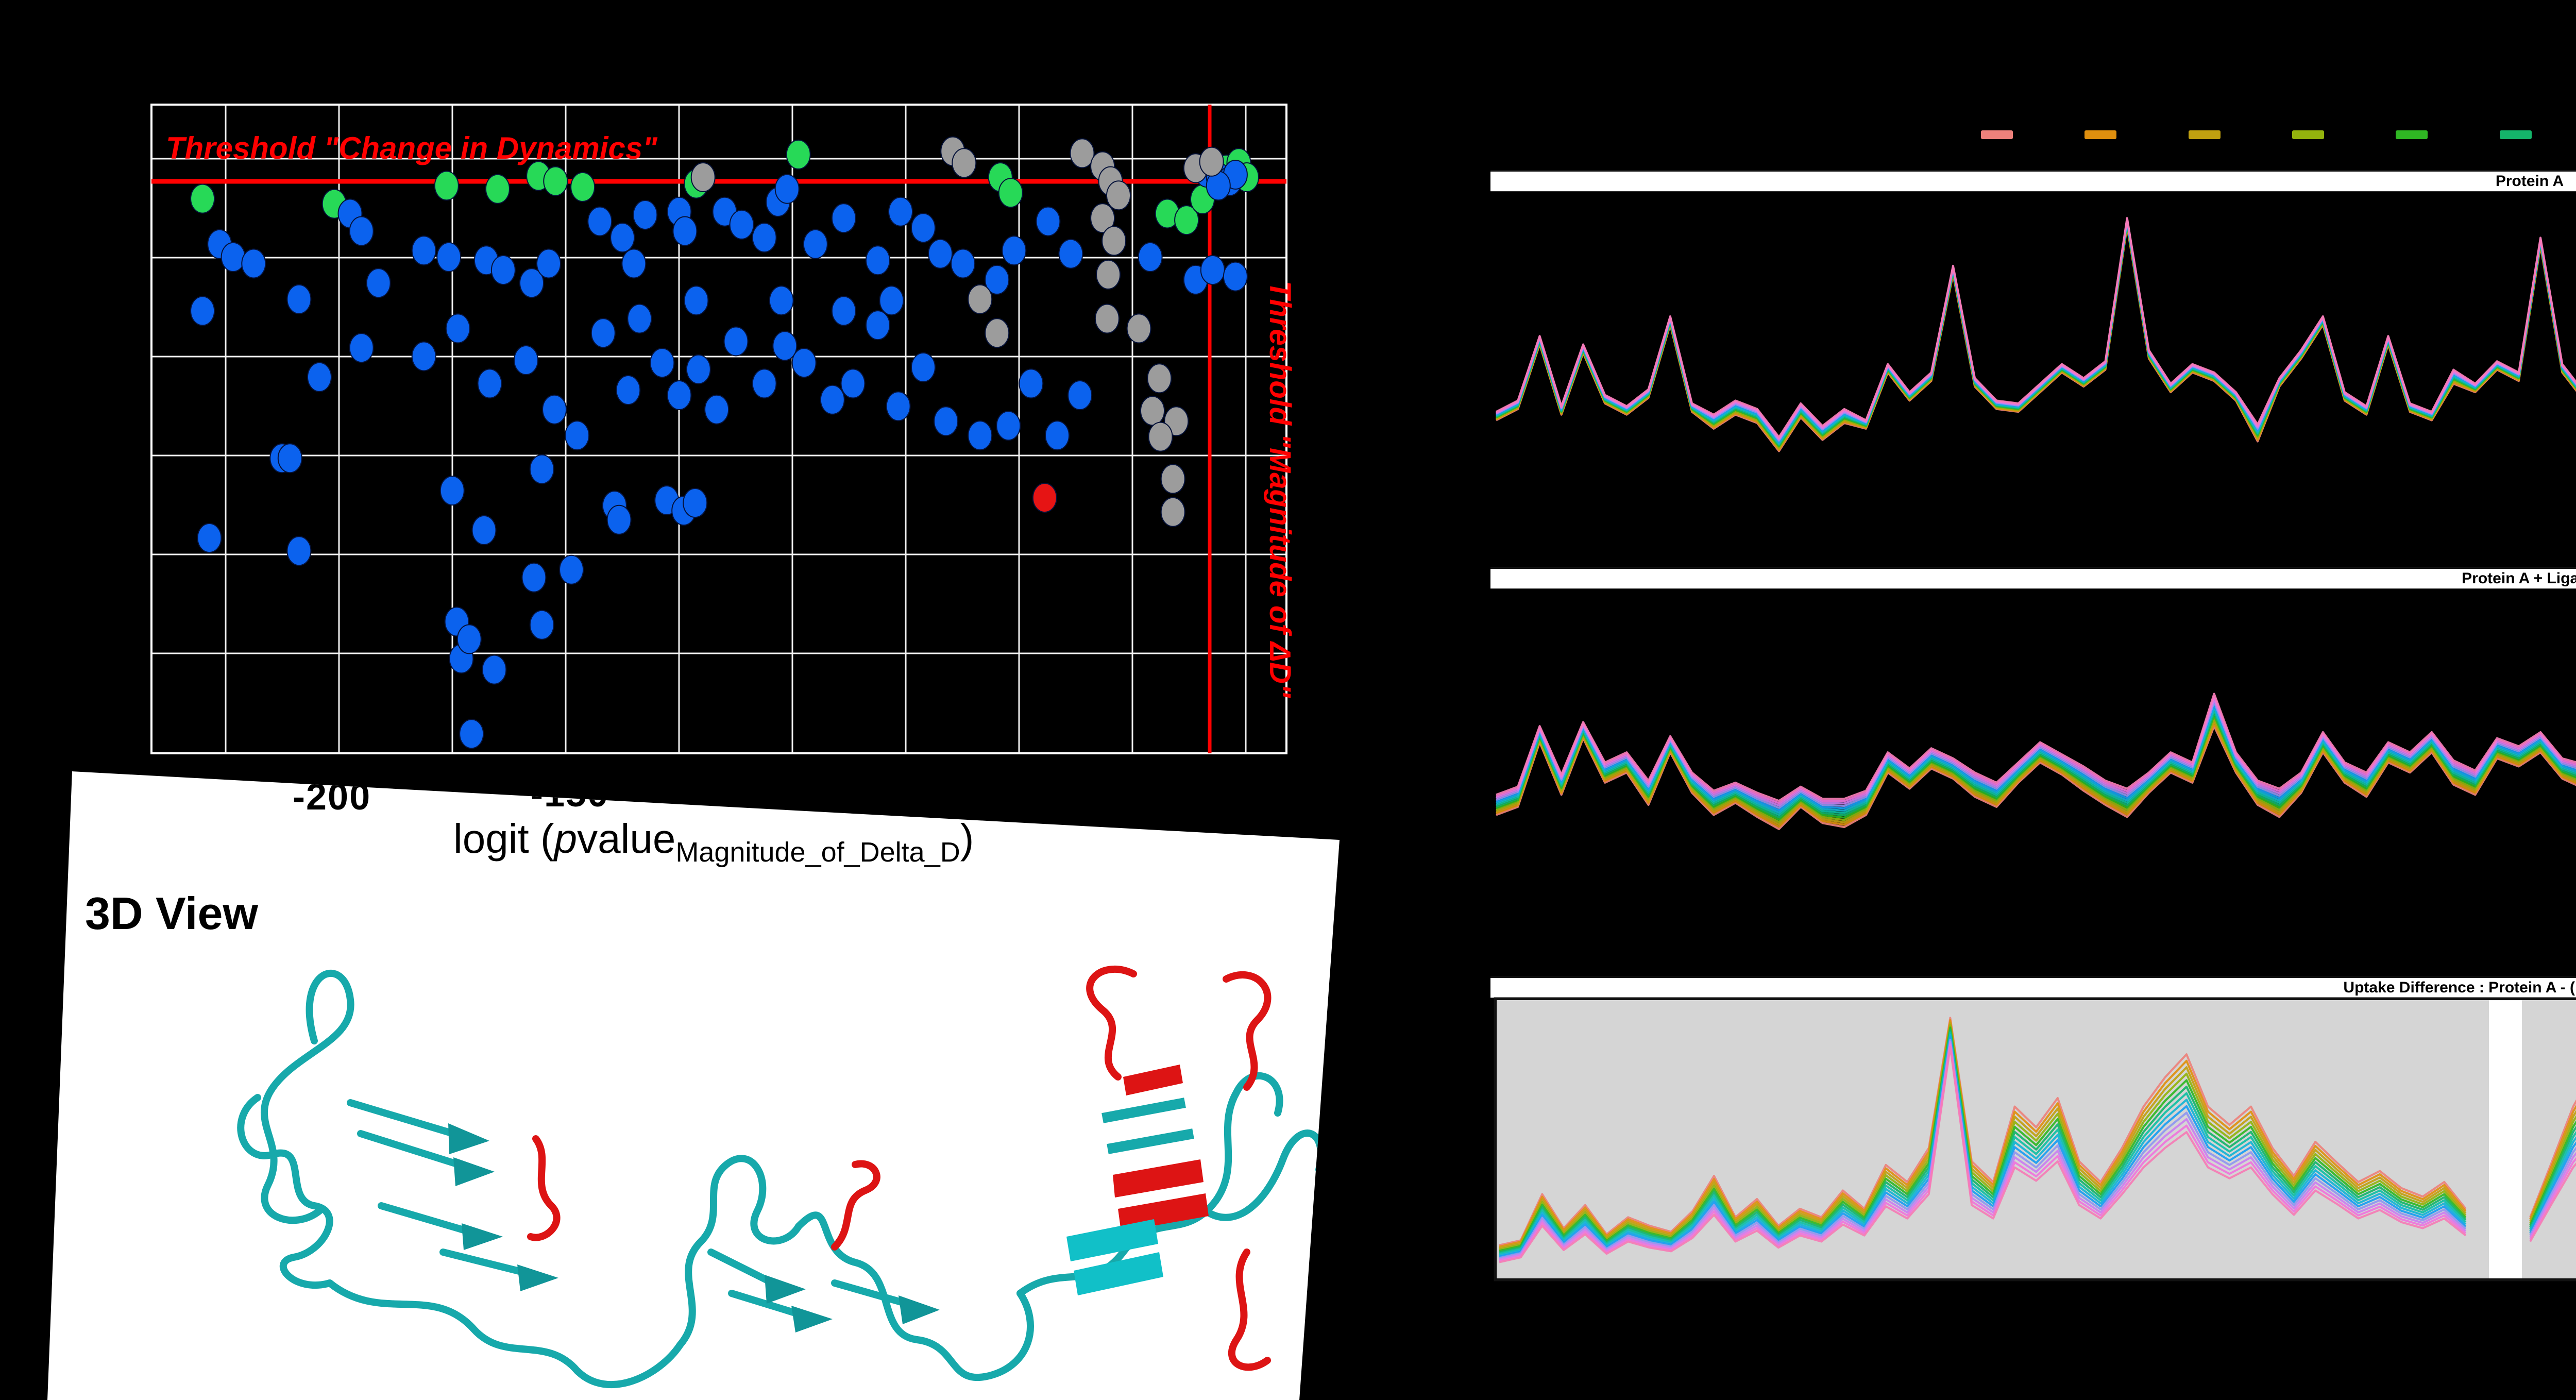  I want to click on volcano-point-highlighted, so click(1044, 498).